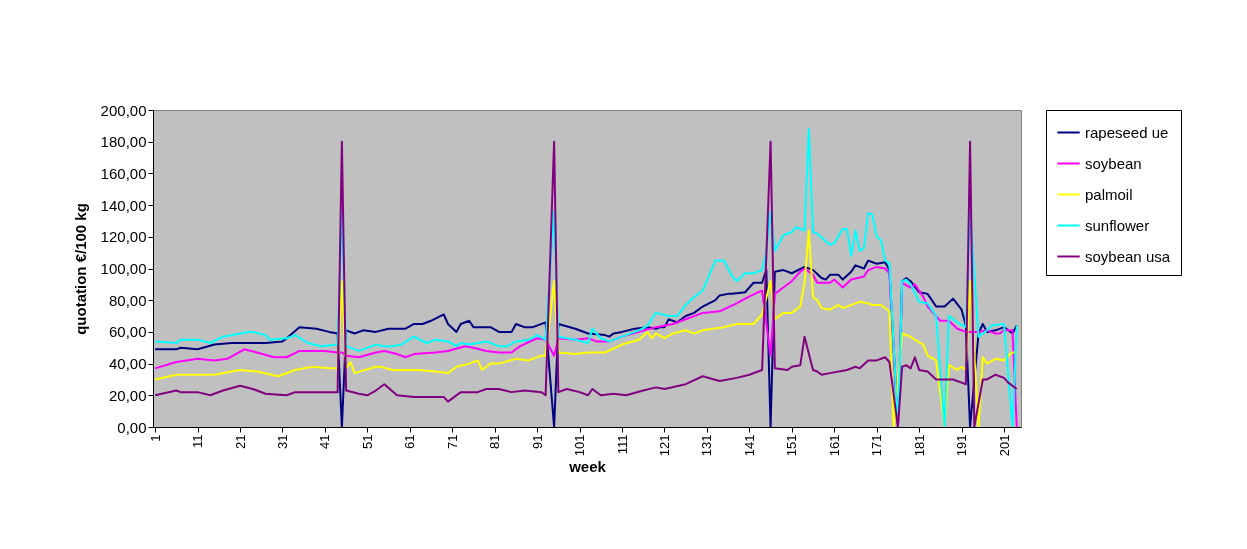 The height and width of the screenshot is (549, 1247). I want to click on y-tick-label: 120,00, so click(123, 237).